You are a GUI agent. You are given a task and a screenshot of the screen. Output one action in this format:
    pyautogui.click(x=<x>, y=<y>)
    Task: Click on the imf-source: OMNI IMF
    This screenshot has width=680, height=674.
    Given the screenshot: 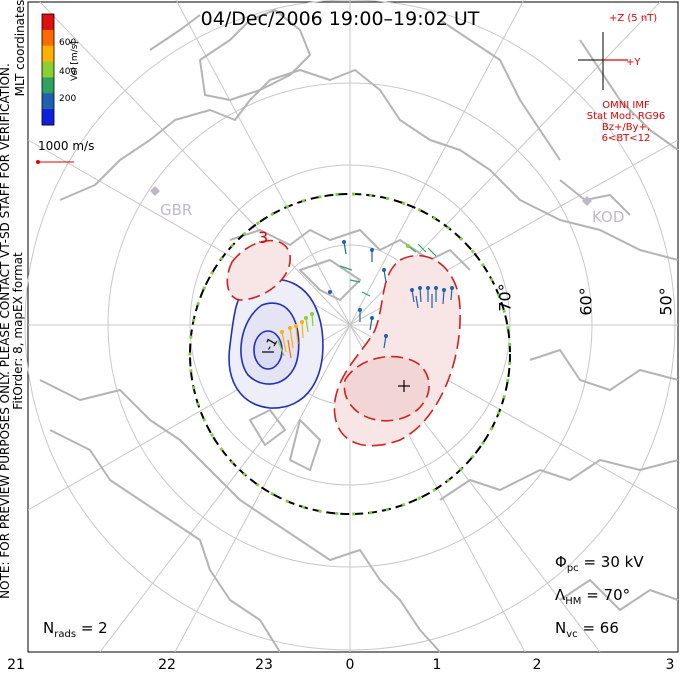 What is the action you would take?
    pyautogui.click(x=626, y=105)
    